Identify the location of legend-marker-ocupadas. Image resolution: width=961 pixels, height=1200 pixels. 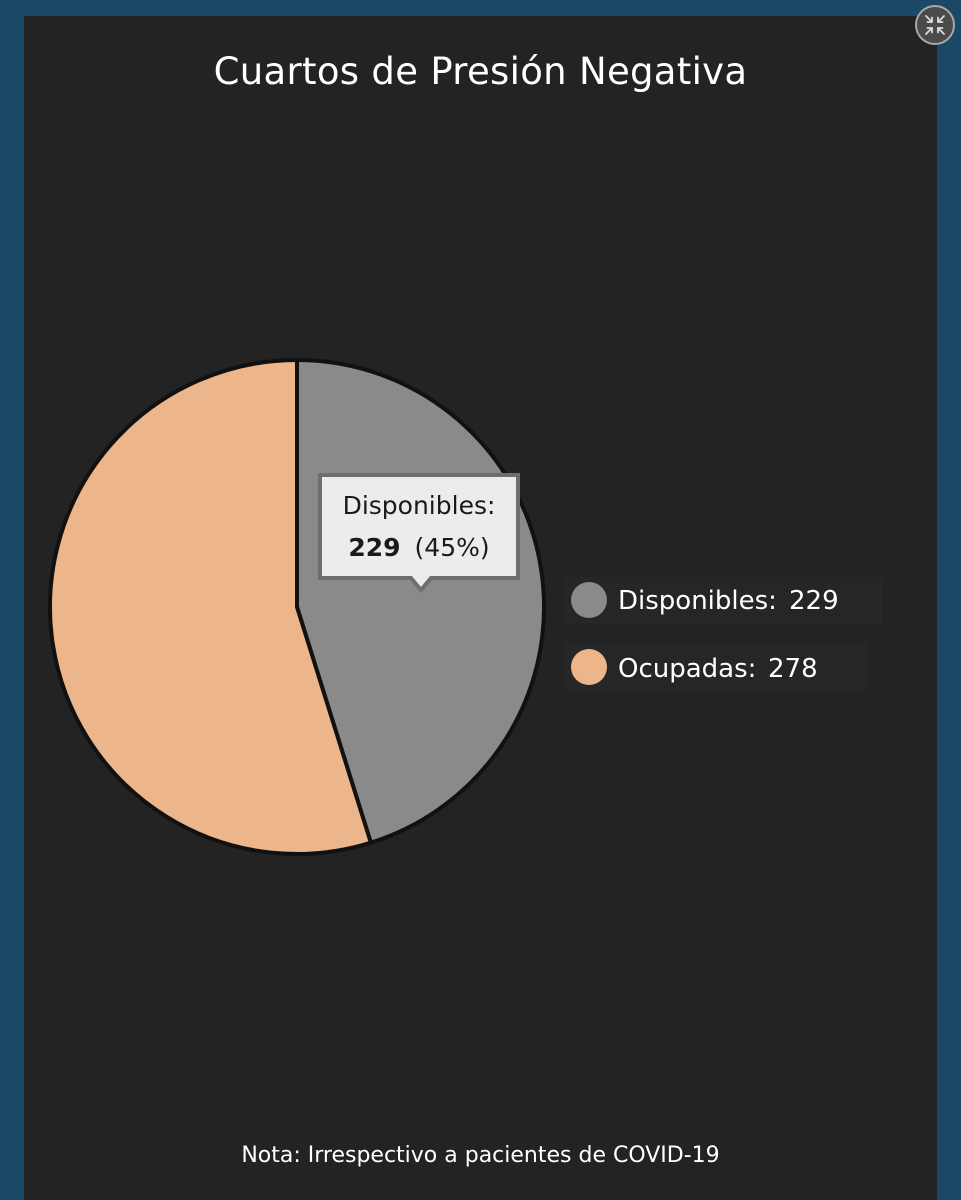
(589, 667).